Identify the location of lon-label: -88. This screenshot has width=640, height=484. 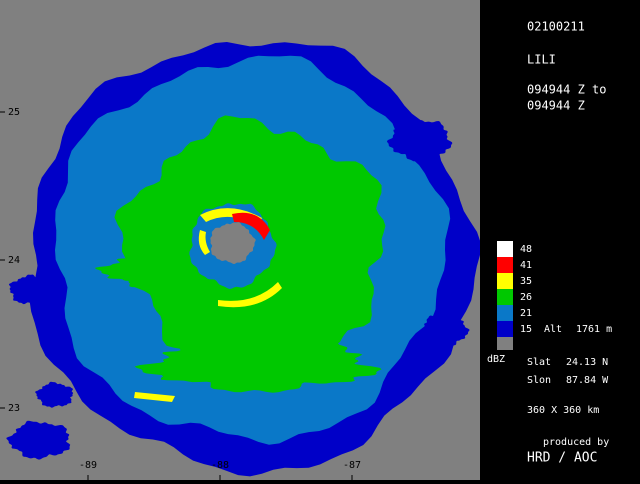
(220, 465).